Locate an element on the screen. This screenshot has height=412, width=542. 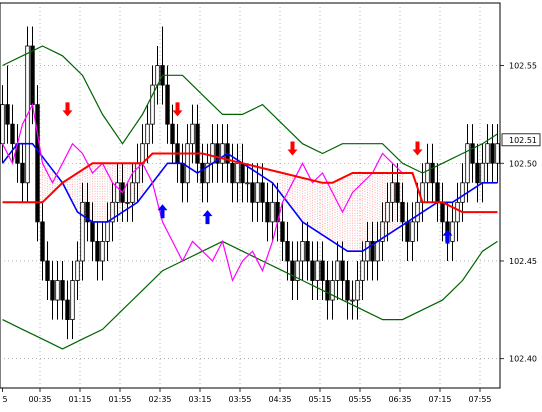
x-tick-label: 01:15 is located at coordinates (79, 399).